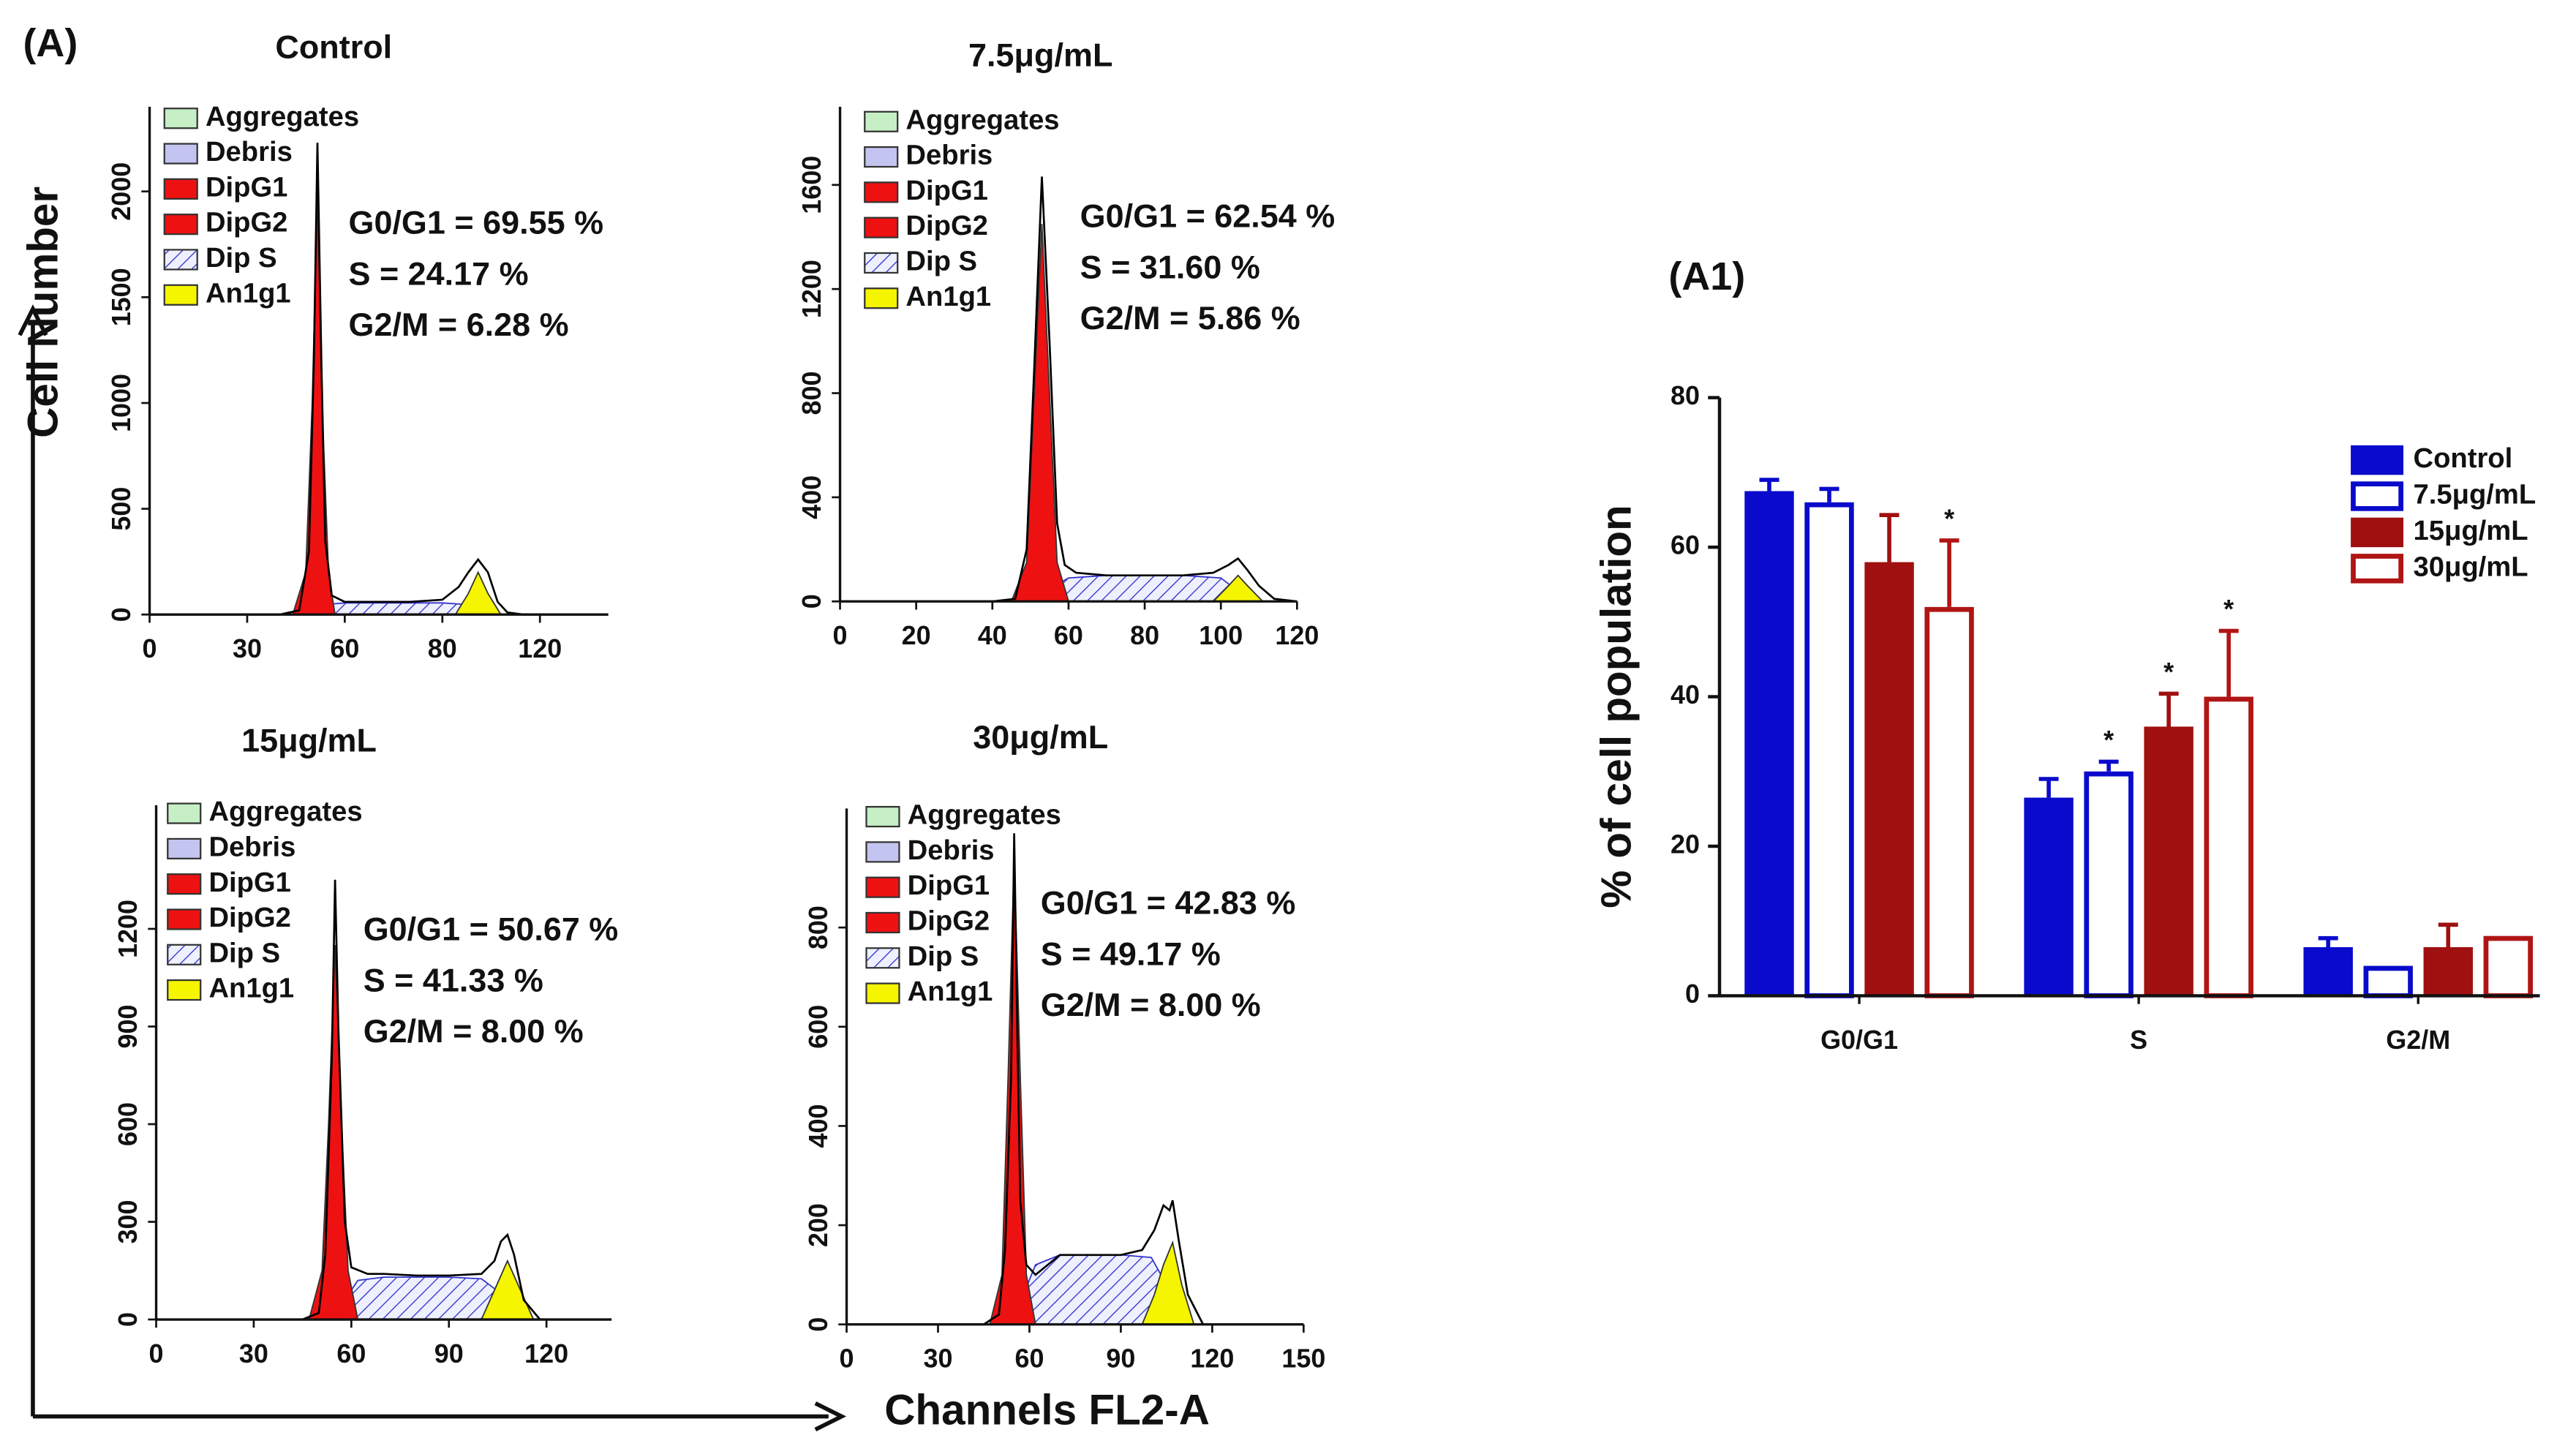 This screenshot has width=2576, height=1446. What do you see at coordinates (984, 815) in the screenshot?
I see `legend-label: Aggregates` at bounding box center [984, 815].